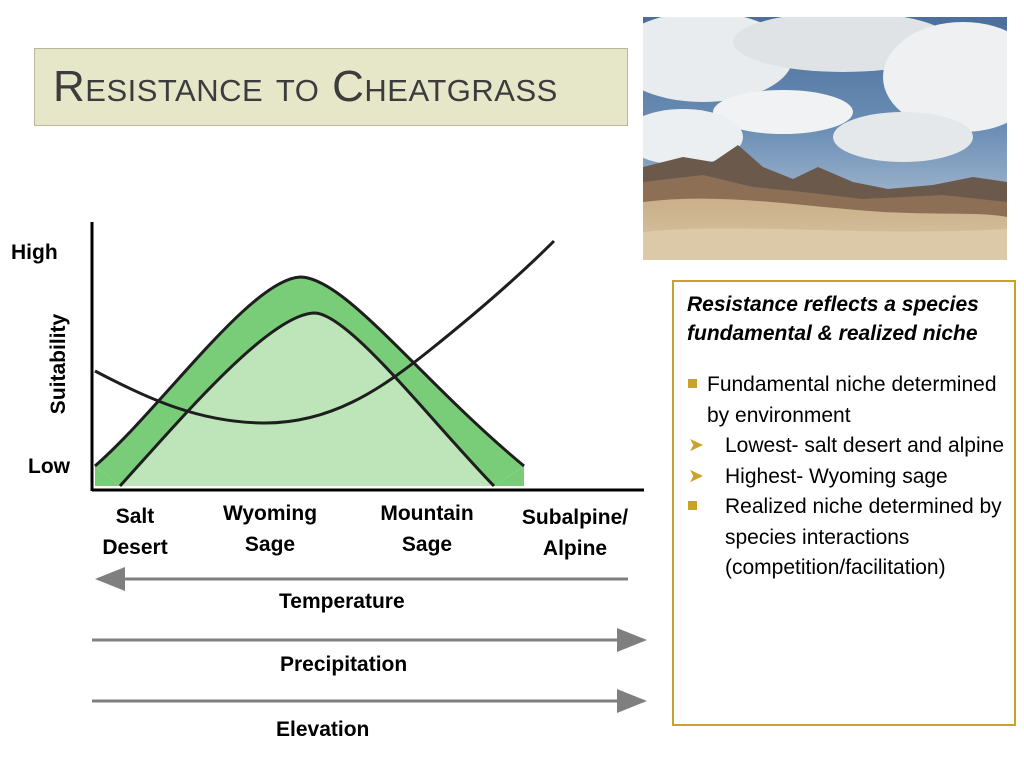 The image size is (1024, 768). I want to click on title-box: Resistance to Cheatgrass, so click(331, 87).